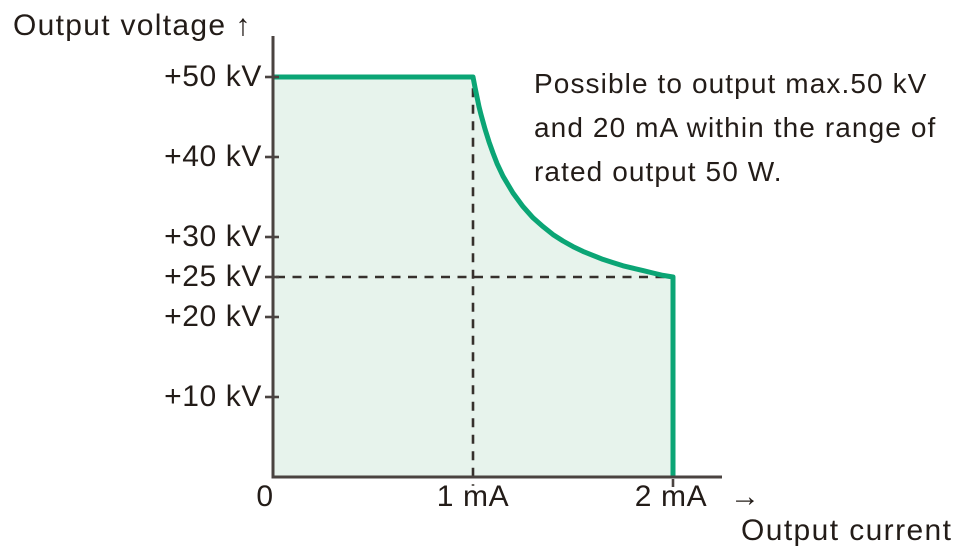  I want to click on right-arrow-icon: →, so click(745, 496).